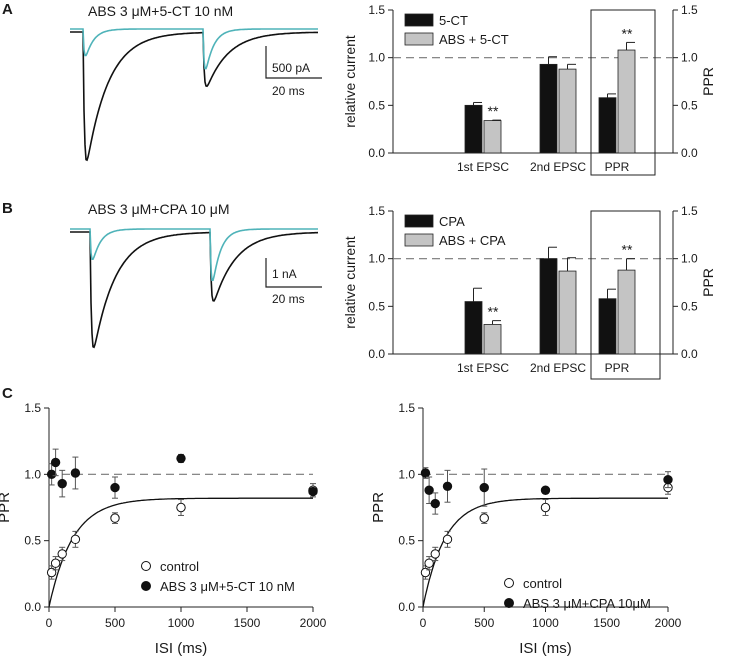 The height and width of the screenshot is (662, 737). Describe the element at coordinates (288, 91) in the screenshot. I see `scale-x-label-a: 20 ms` at that location.